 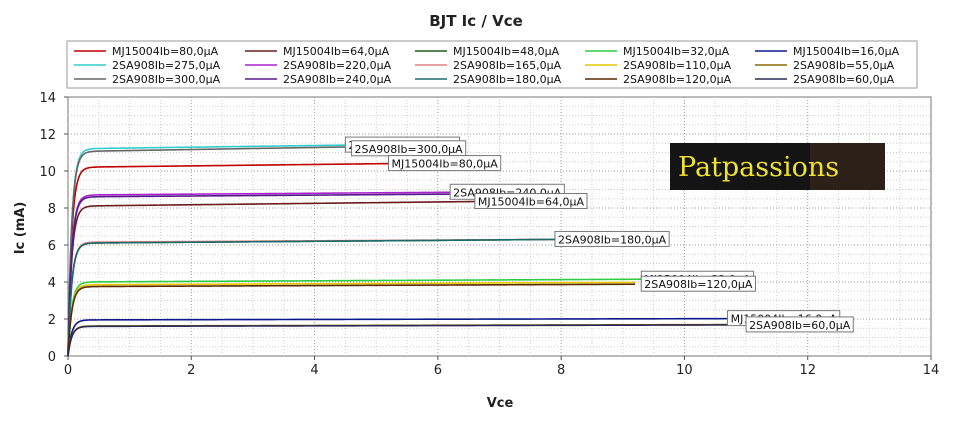 What do you see at coordinates (438, 370) in the screenshot?
I see `x-tick-label: 6` at bounding box center [438, 370].